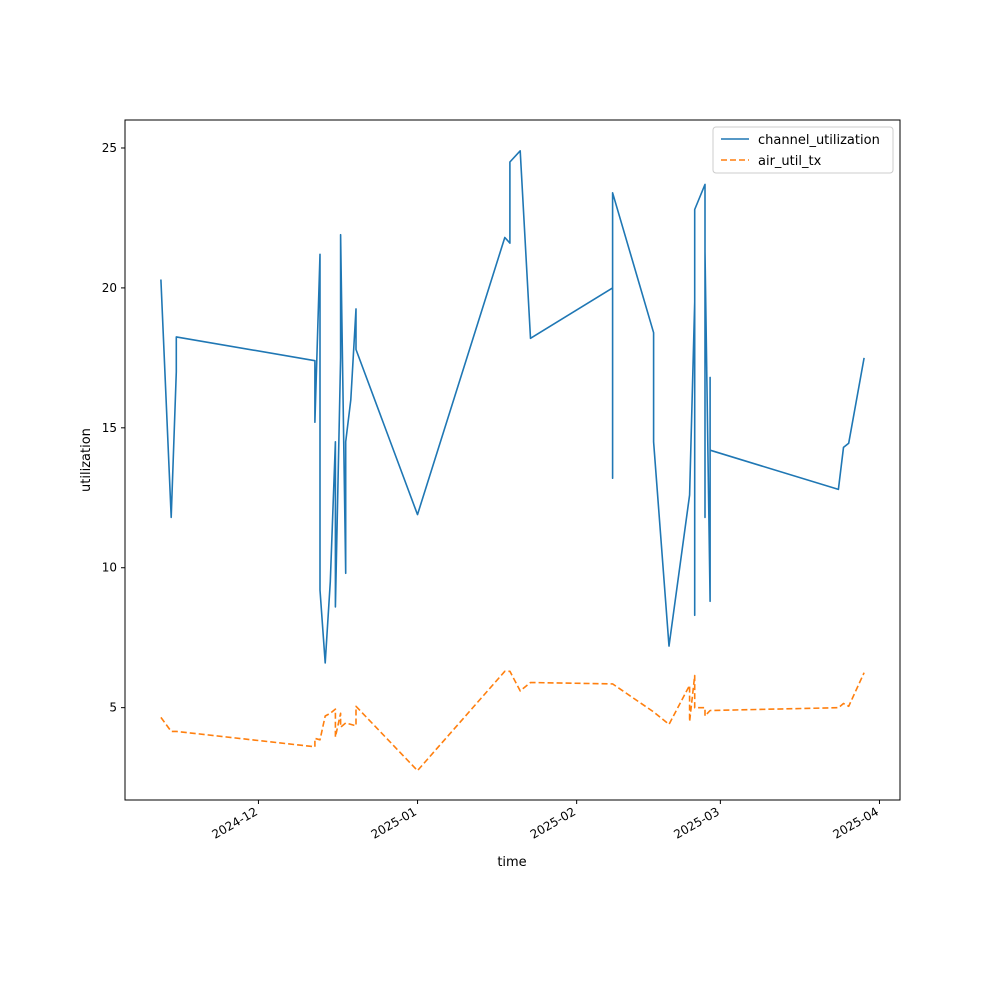 The height and width of the screenshot is (1000, 1000). Describe the element at coordinates (819, 140) in the screenshot. I see `legend-label-channel_utilization: channel_utilization` at that location.